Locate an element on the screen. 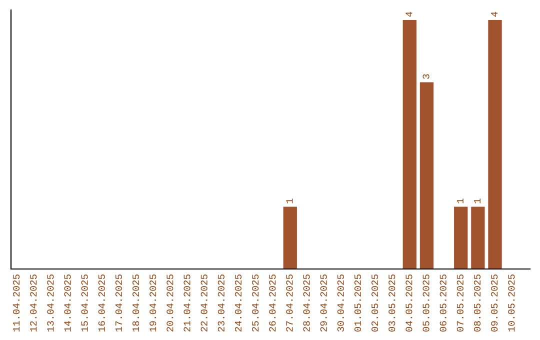 The width and height of the screenshot is (540, 340). x-tick-label: 10.05.2025 is located at coordinates (511, 303).